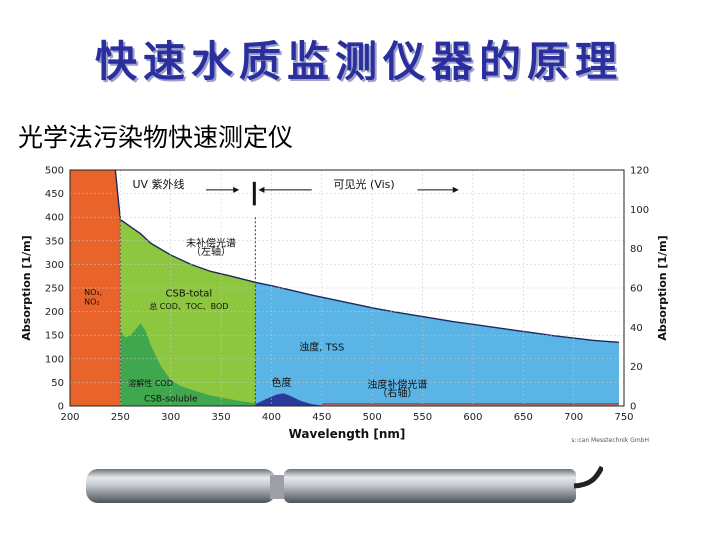 This screenshot has height=535, width=718. What do you see at coordinates (261, 189) in the screenshot?
I see `vis-arrow-left-head` at bounding box center [261, 189].